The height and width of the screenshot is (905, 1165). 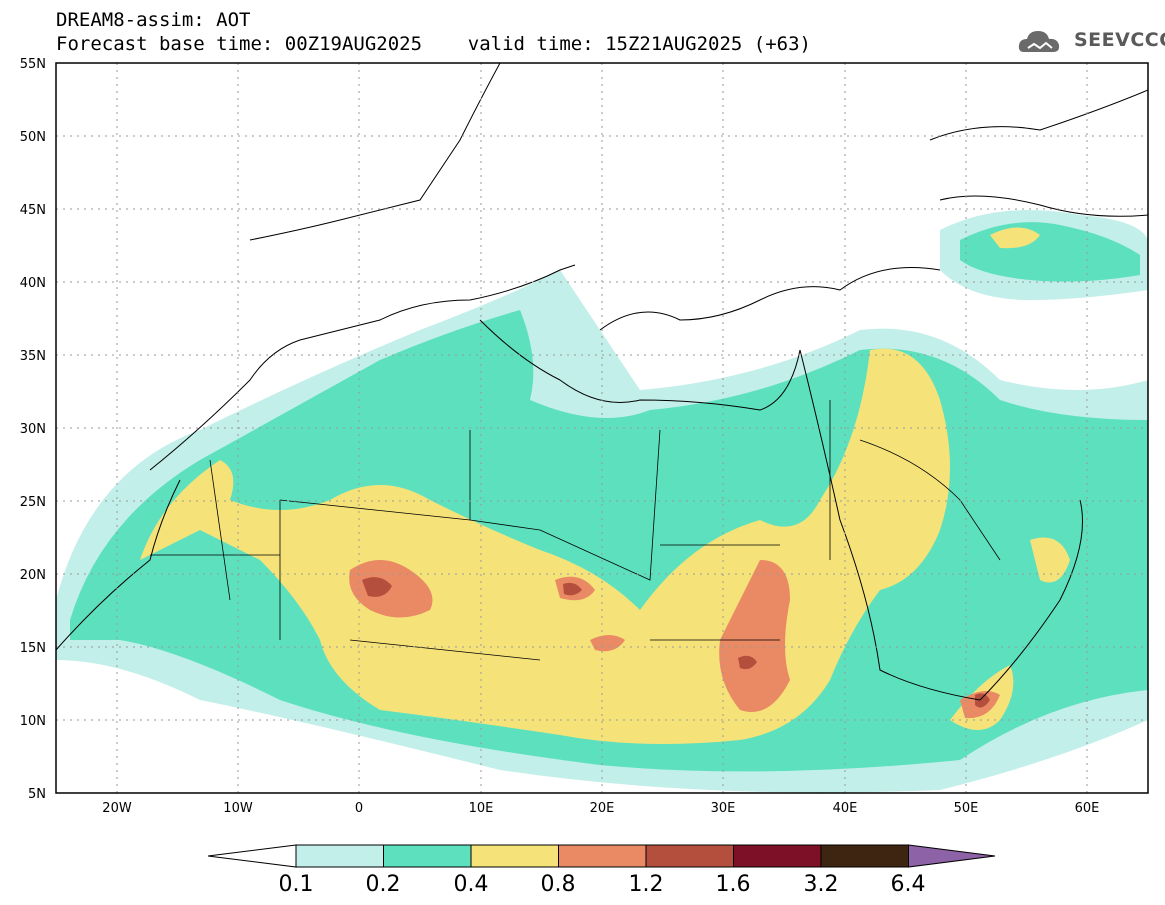 What do you see at coordinates (572, 589) in the screenshot?
I see `aot-contour-1.2-b` at bounding box center [572, 589].